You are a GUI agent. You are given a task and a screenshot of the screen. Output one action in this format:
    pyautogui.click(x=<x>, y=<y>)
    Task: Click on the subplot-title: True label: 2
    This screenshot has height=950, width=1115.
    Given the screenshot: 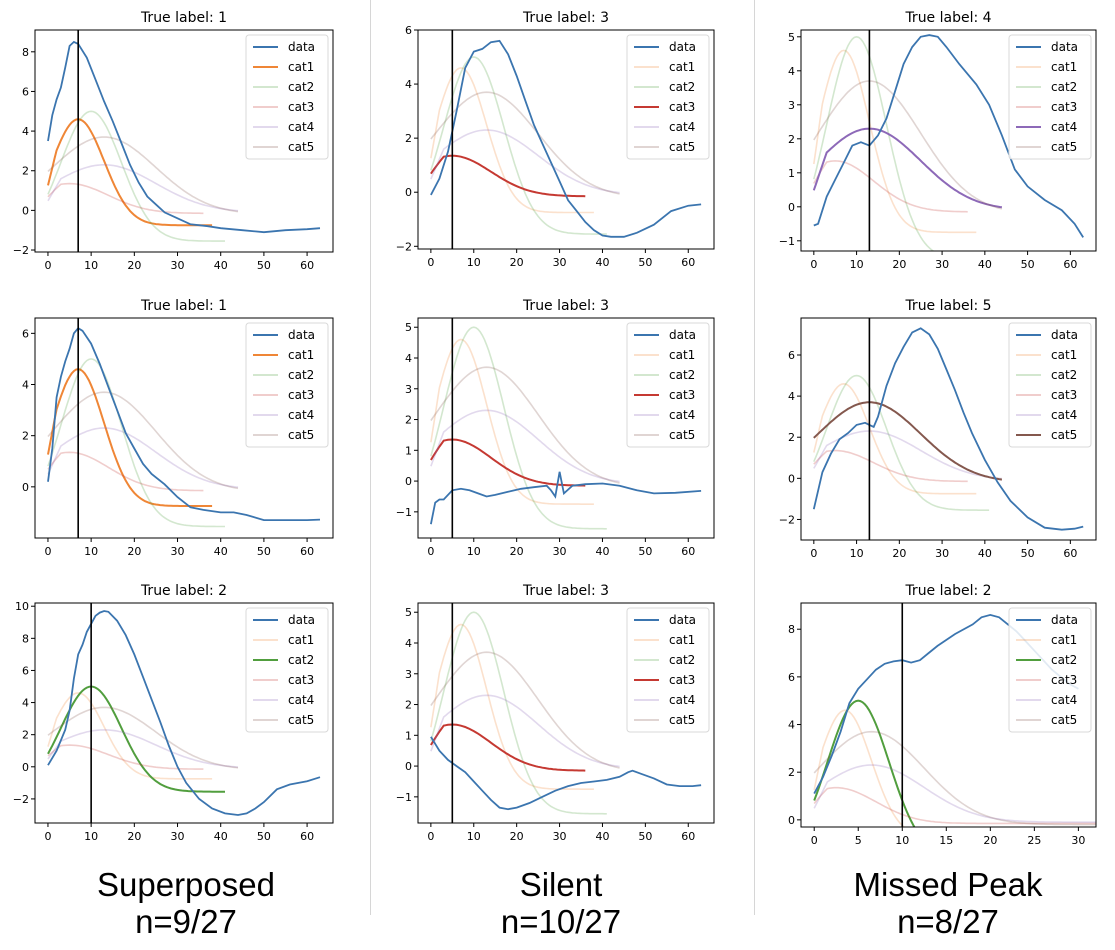 What is the action you would take?
    pyautogui.click(x=183, y=591)
    